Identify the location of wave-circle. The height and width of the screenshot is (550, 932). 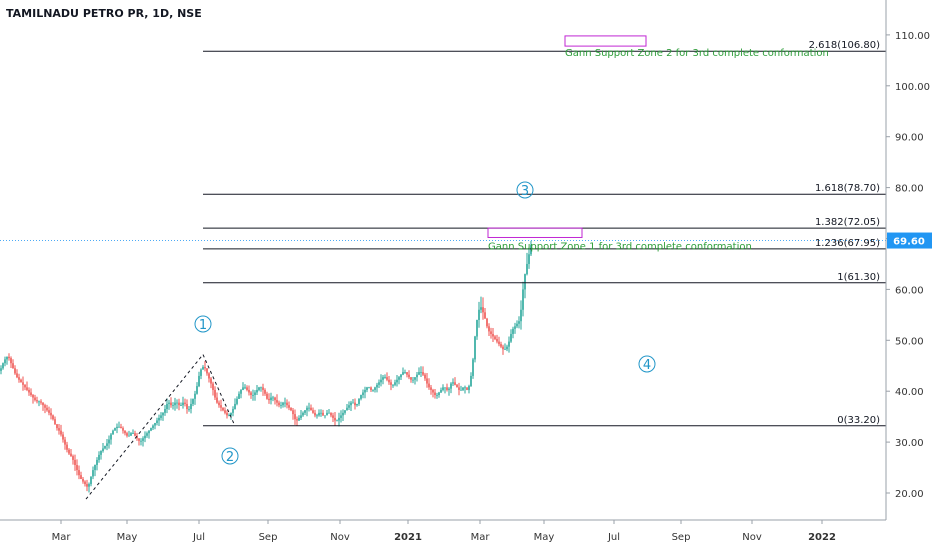
(647, 364).